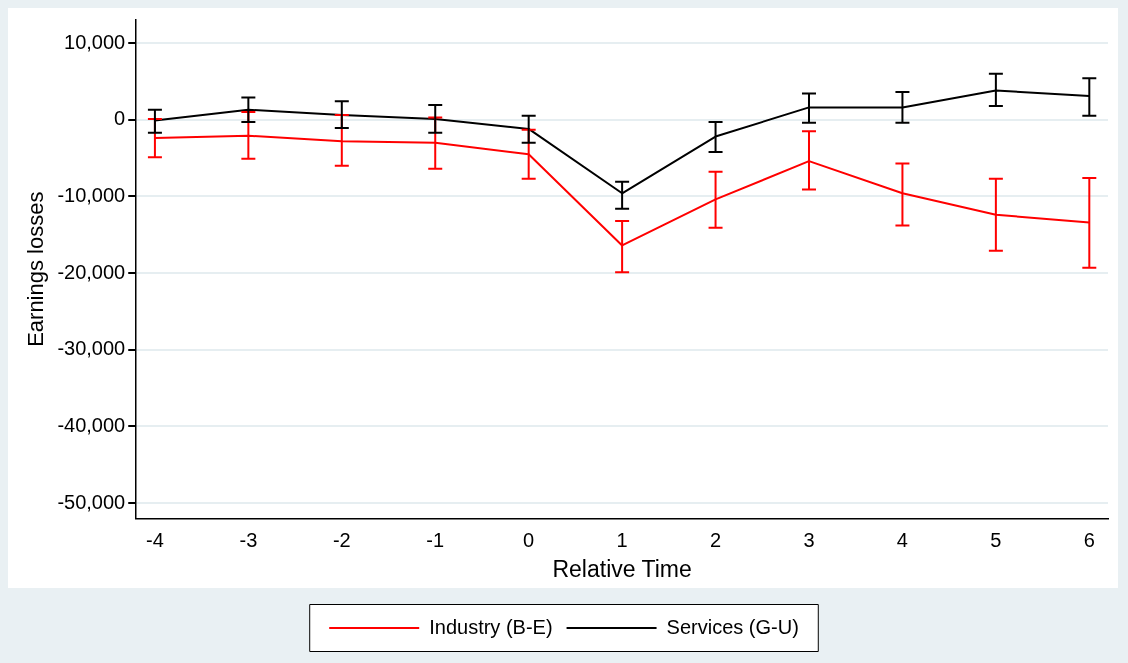  Describe the element at coordinates (996, 539) in the screenshot. I see `x-tick-label: 5` at that location.